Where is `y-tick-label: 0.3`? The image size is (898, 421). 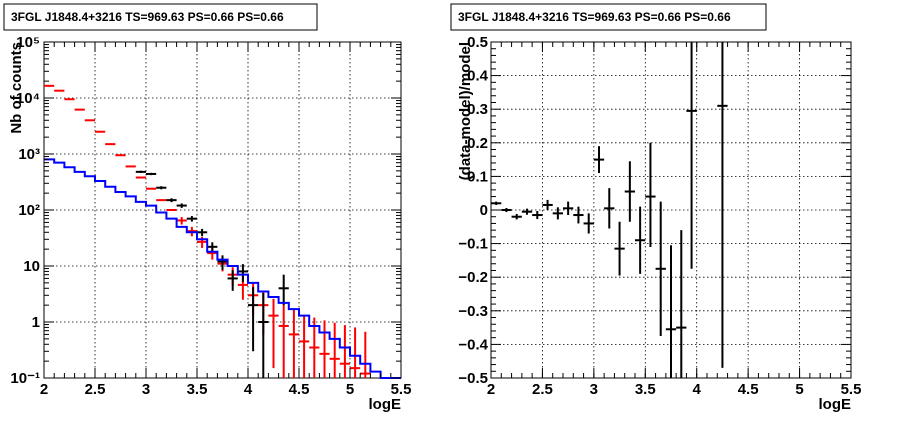
y-tick-label: 0.3 is located at coordinates (477, 109).